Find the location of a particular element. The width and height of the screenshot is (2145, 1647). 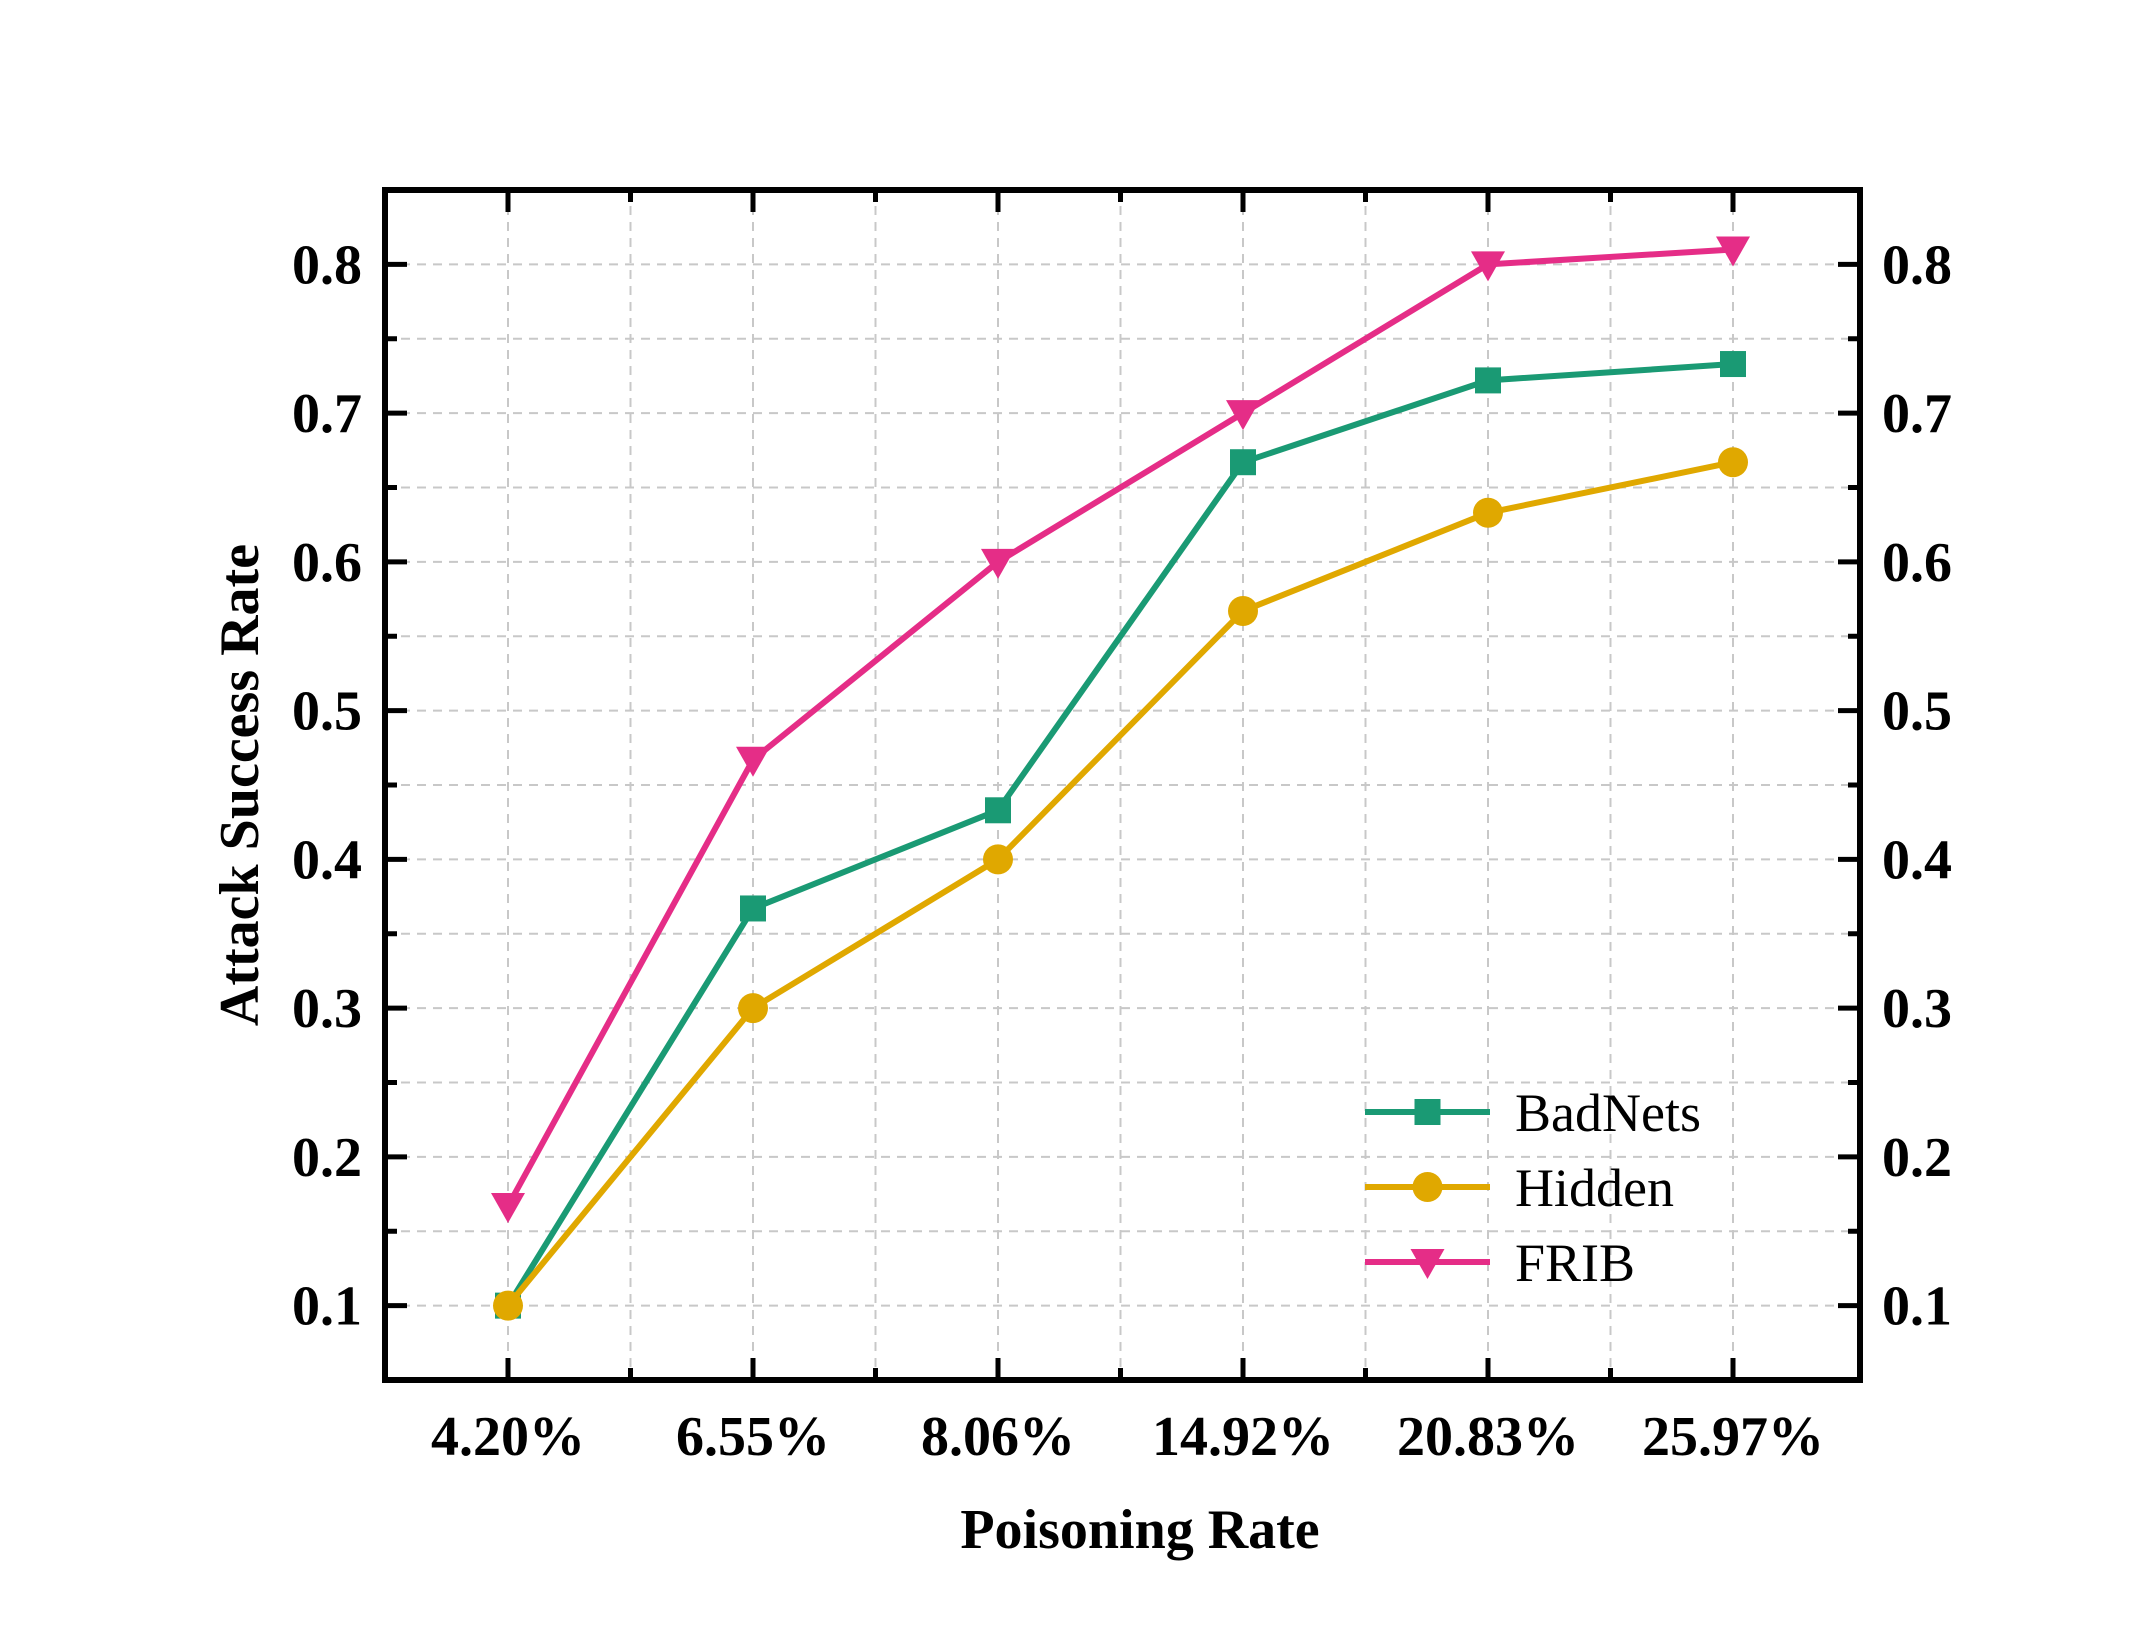

x-tick-label: 6.55% is located at coordinates (753, 1437).